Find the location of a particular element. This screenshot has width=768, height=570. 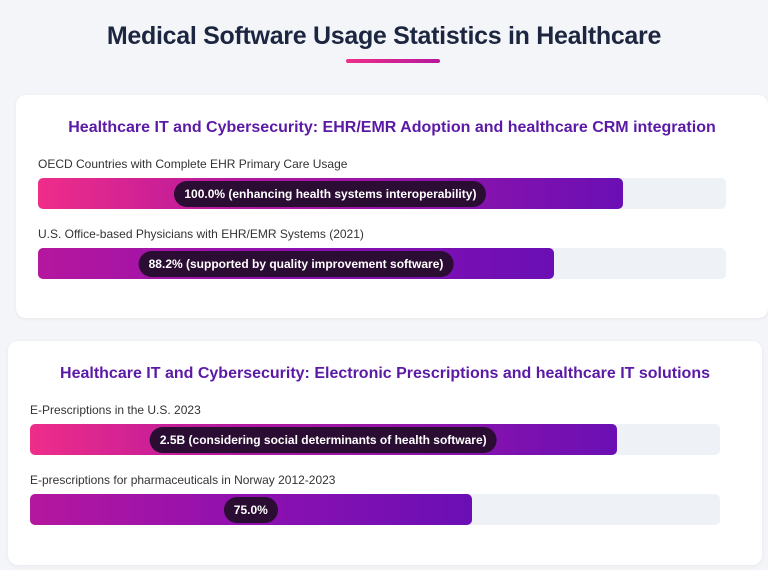

bar-fill: 75.0% is located at coordinates (251, 509).